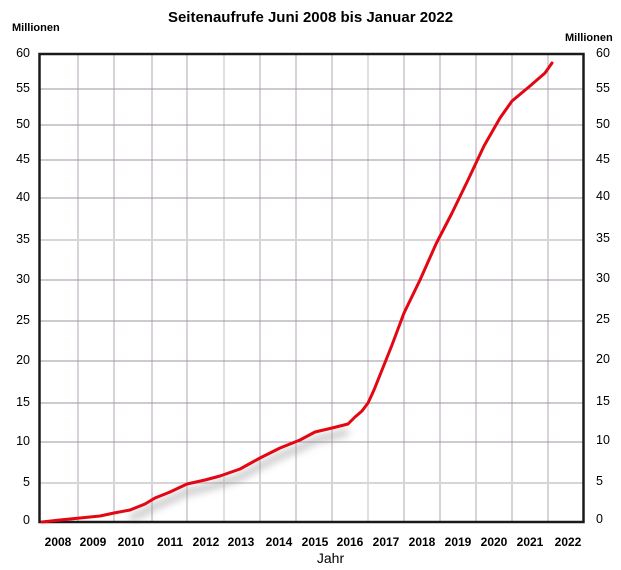  What do you see at coordinates (206, 542) in the screenshot?
I see `x-tick-label: 2012` at bounding box center [206, 542].